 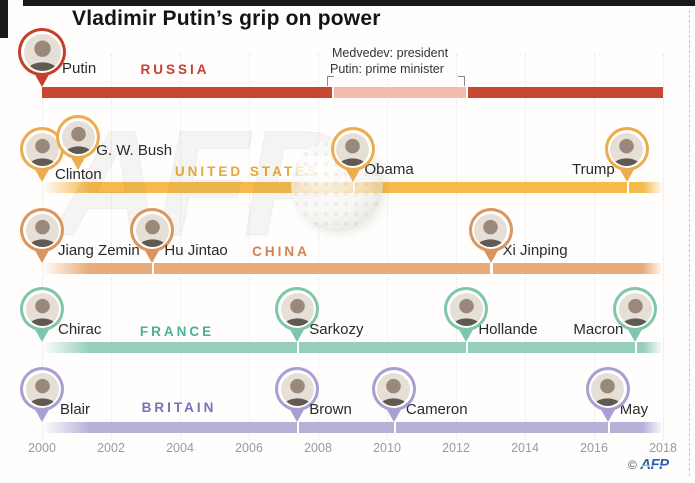 I want to click on leader-label-blair: Blair, so click(x=75, y=409).